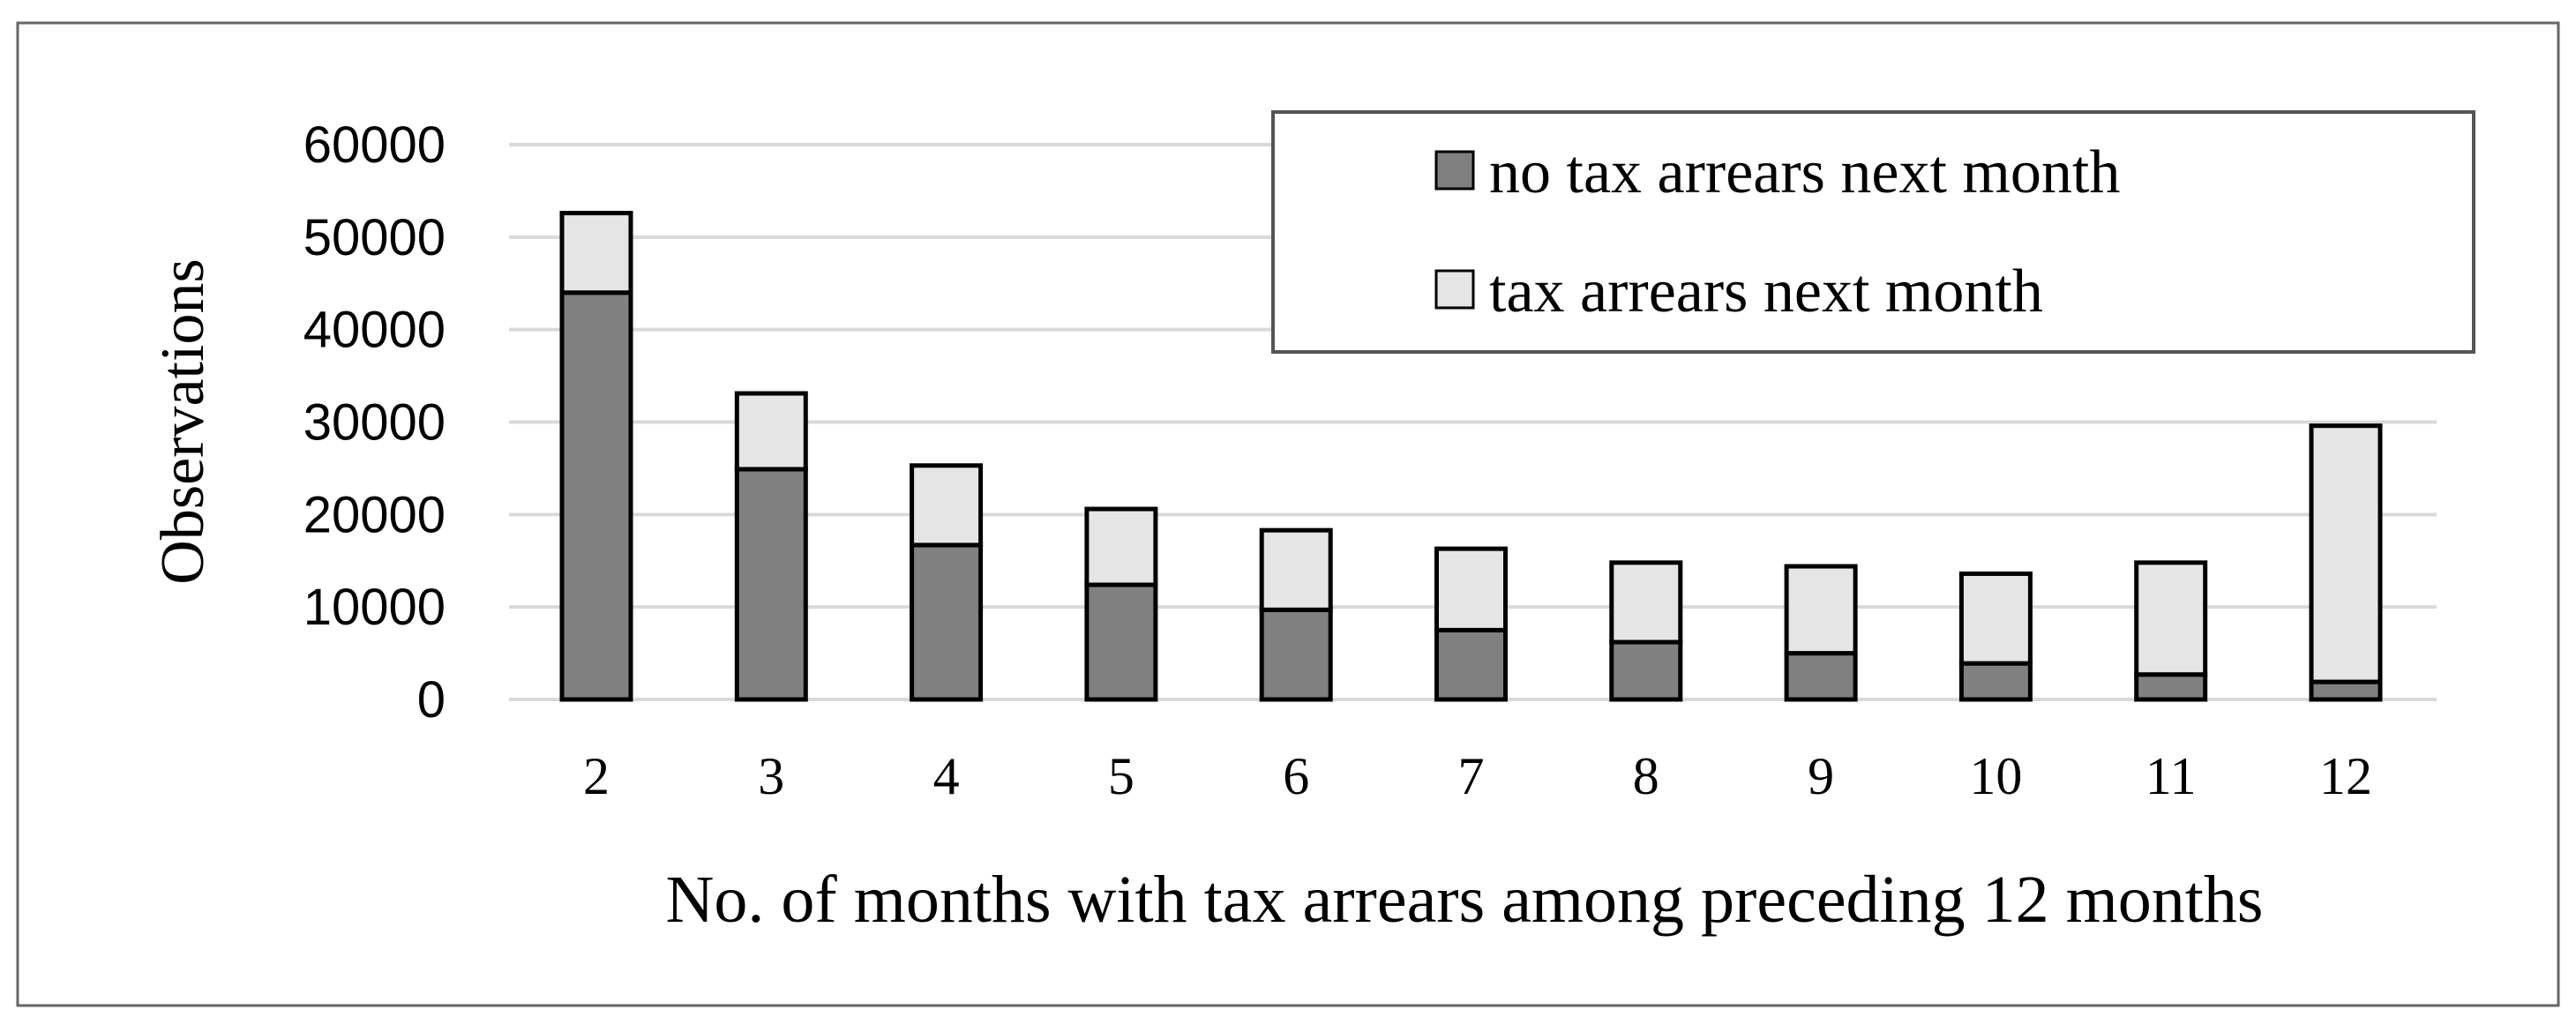 The width and height of the screenshot is (2576, 1032). What do you see at coordinates (375, 330) in the screenshot?
I see `y-tick-label: 40000` at bounding box center [375, 330].